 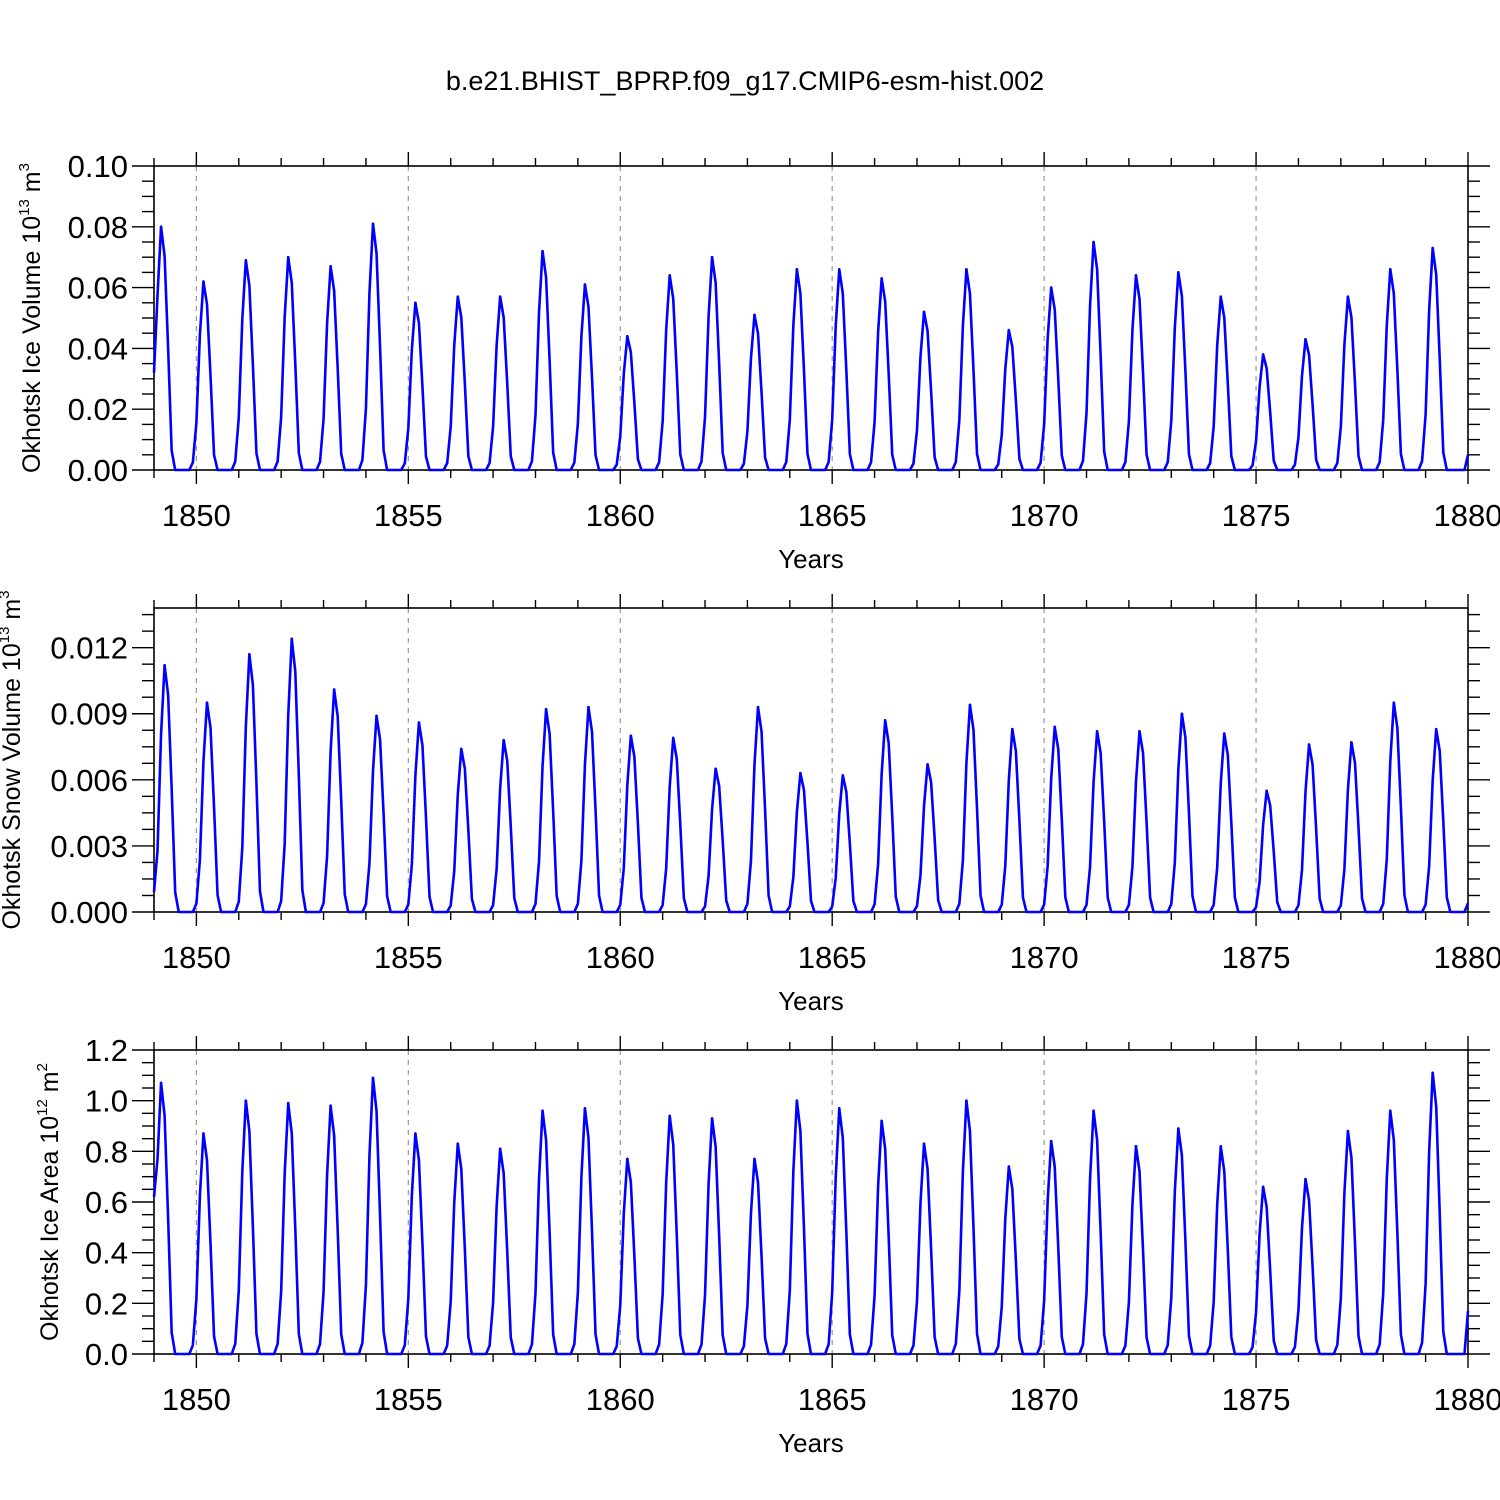 I want to click on y-axis-label-unit-exp: 3, so click(x=6, y=594).